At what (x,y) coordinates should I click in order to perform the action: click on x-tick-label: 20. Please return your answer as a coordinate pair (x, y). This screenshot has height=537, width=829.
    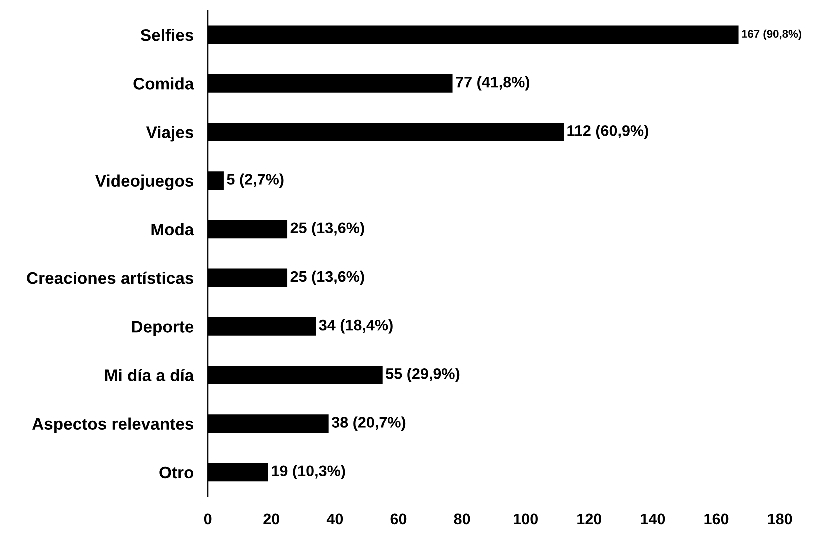
    Looking at the image, I should click on (272, 519).